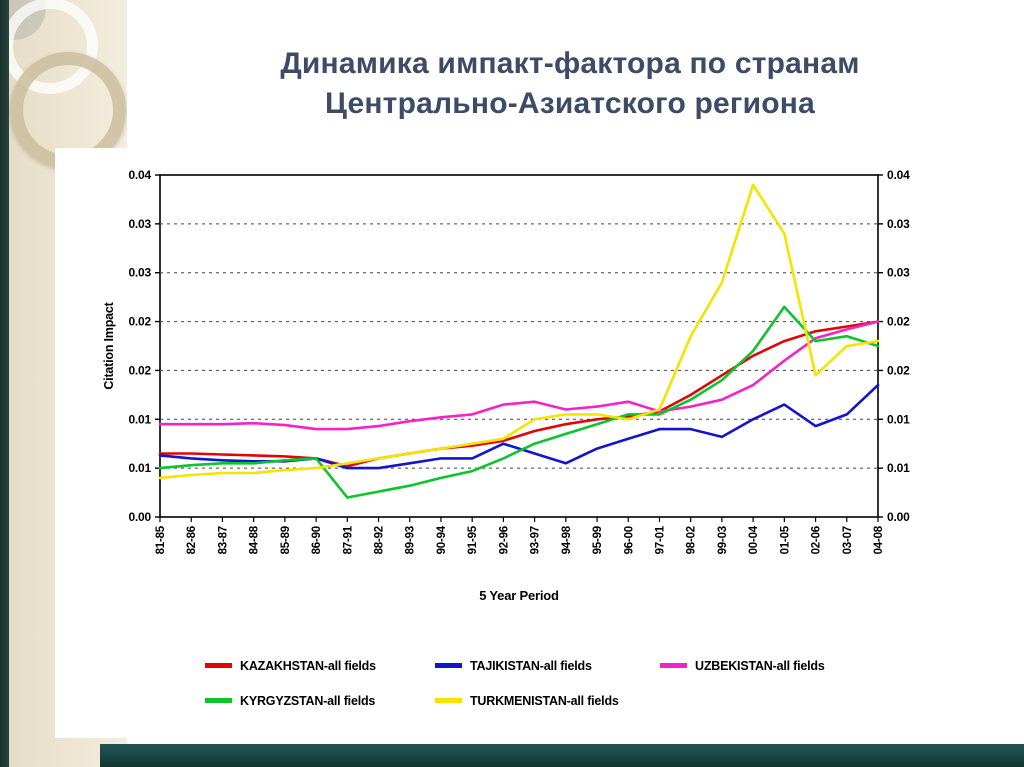 This screenshot has width=1024, height=767. What do you see at coordinates (723, 540) in the screenshot?
I see `x-axis-tick-label: 99-03` at bounding box center [723, 540].